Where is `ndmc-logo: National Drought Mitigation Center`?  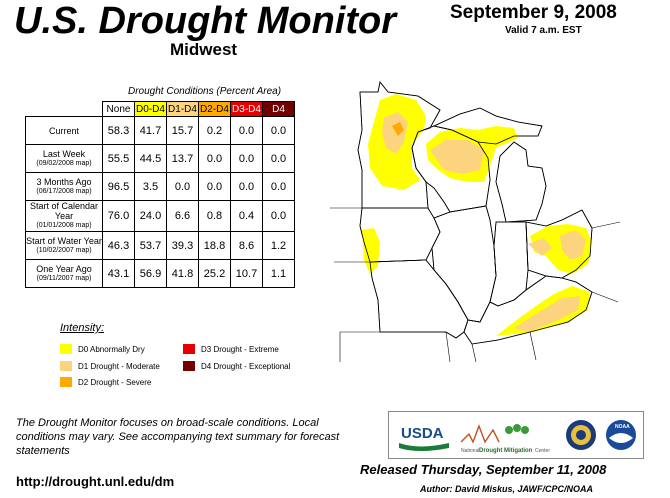
ndmc-logo: National Drought Mitigation Center is located at coordinates (505, 439).